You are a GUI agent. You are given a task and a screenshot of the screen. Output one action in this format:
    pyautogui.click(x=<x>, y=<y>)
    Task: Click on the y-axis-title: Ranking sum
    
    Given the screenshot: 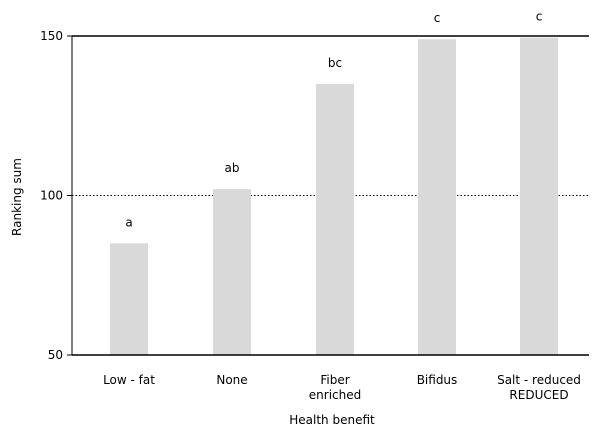 What is the action you would take?
    pyautogui.click(x=17, y=197)
    